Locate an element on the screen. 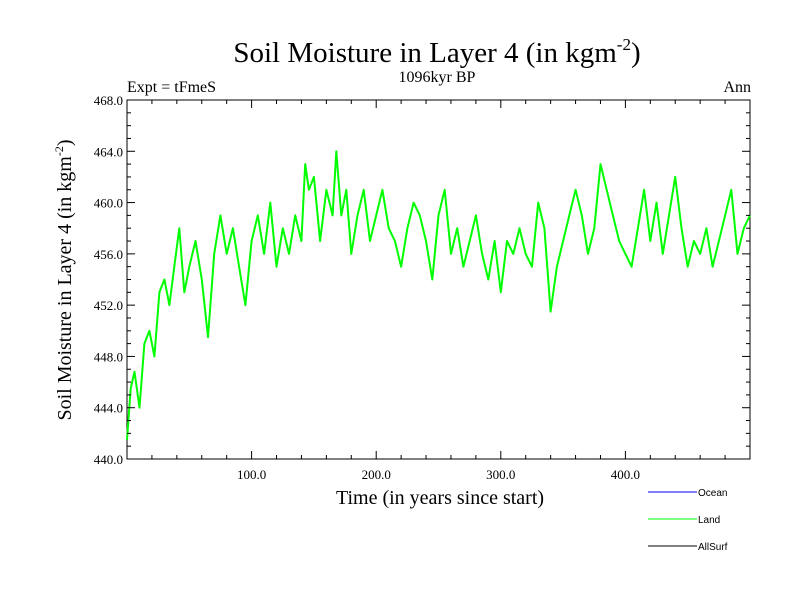  y-axis-label: Soil Moisture in Layer 4 (in kgm-2) is located at coordinates (64, 279).